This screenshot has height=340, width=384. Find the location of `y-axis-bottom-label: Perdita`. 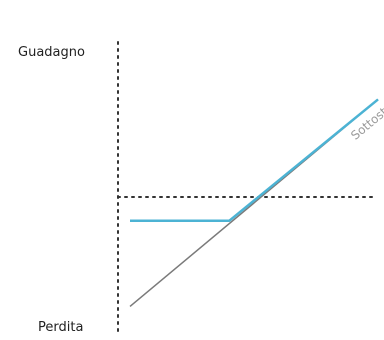

y-axis-bottom-label: Perdita is located at coordinates (60, 327).